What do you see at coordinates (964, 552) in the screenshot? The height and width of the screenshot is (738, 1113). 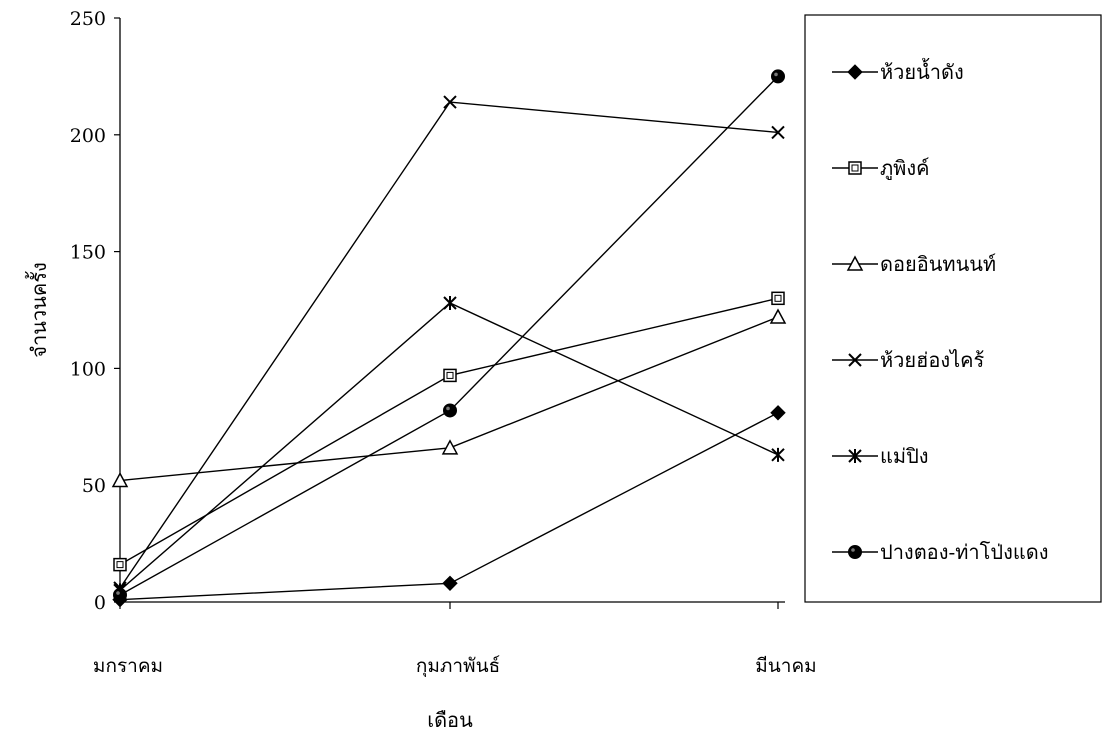 I see `legend-label: ปางตอง-ท่าโป่งแดง` at bounding box center [964, 552].